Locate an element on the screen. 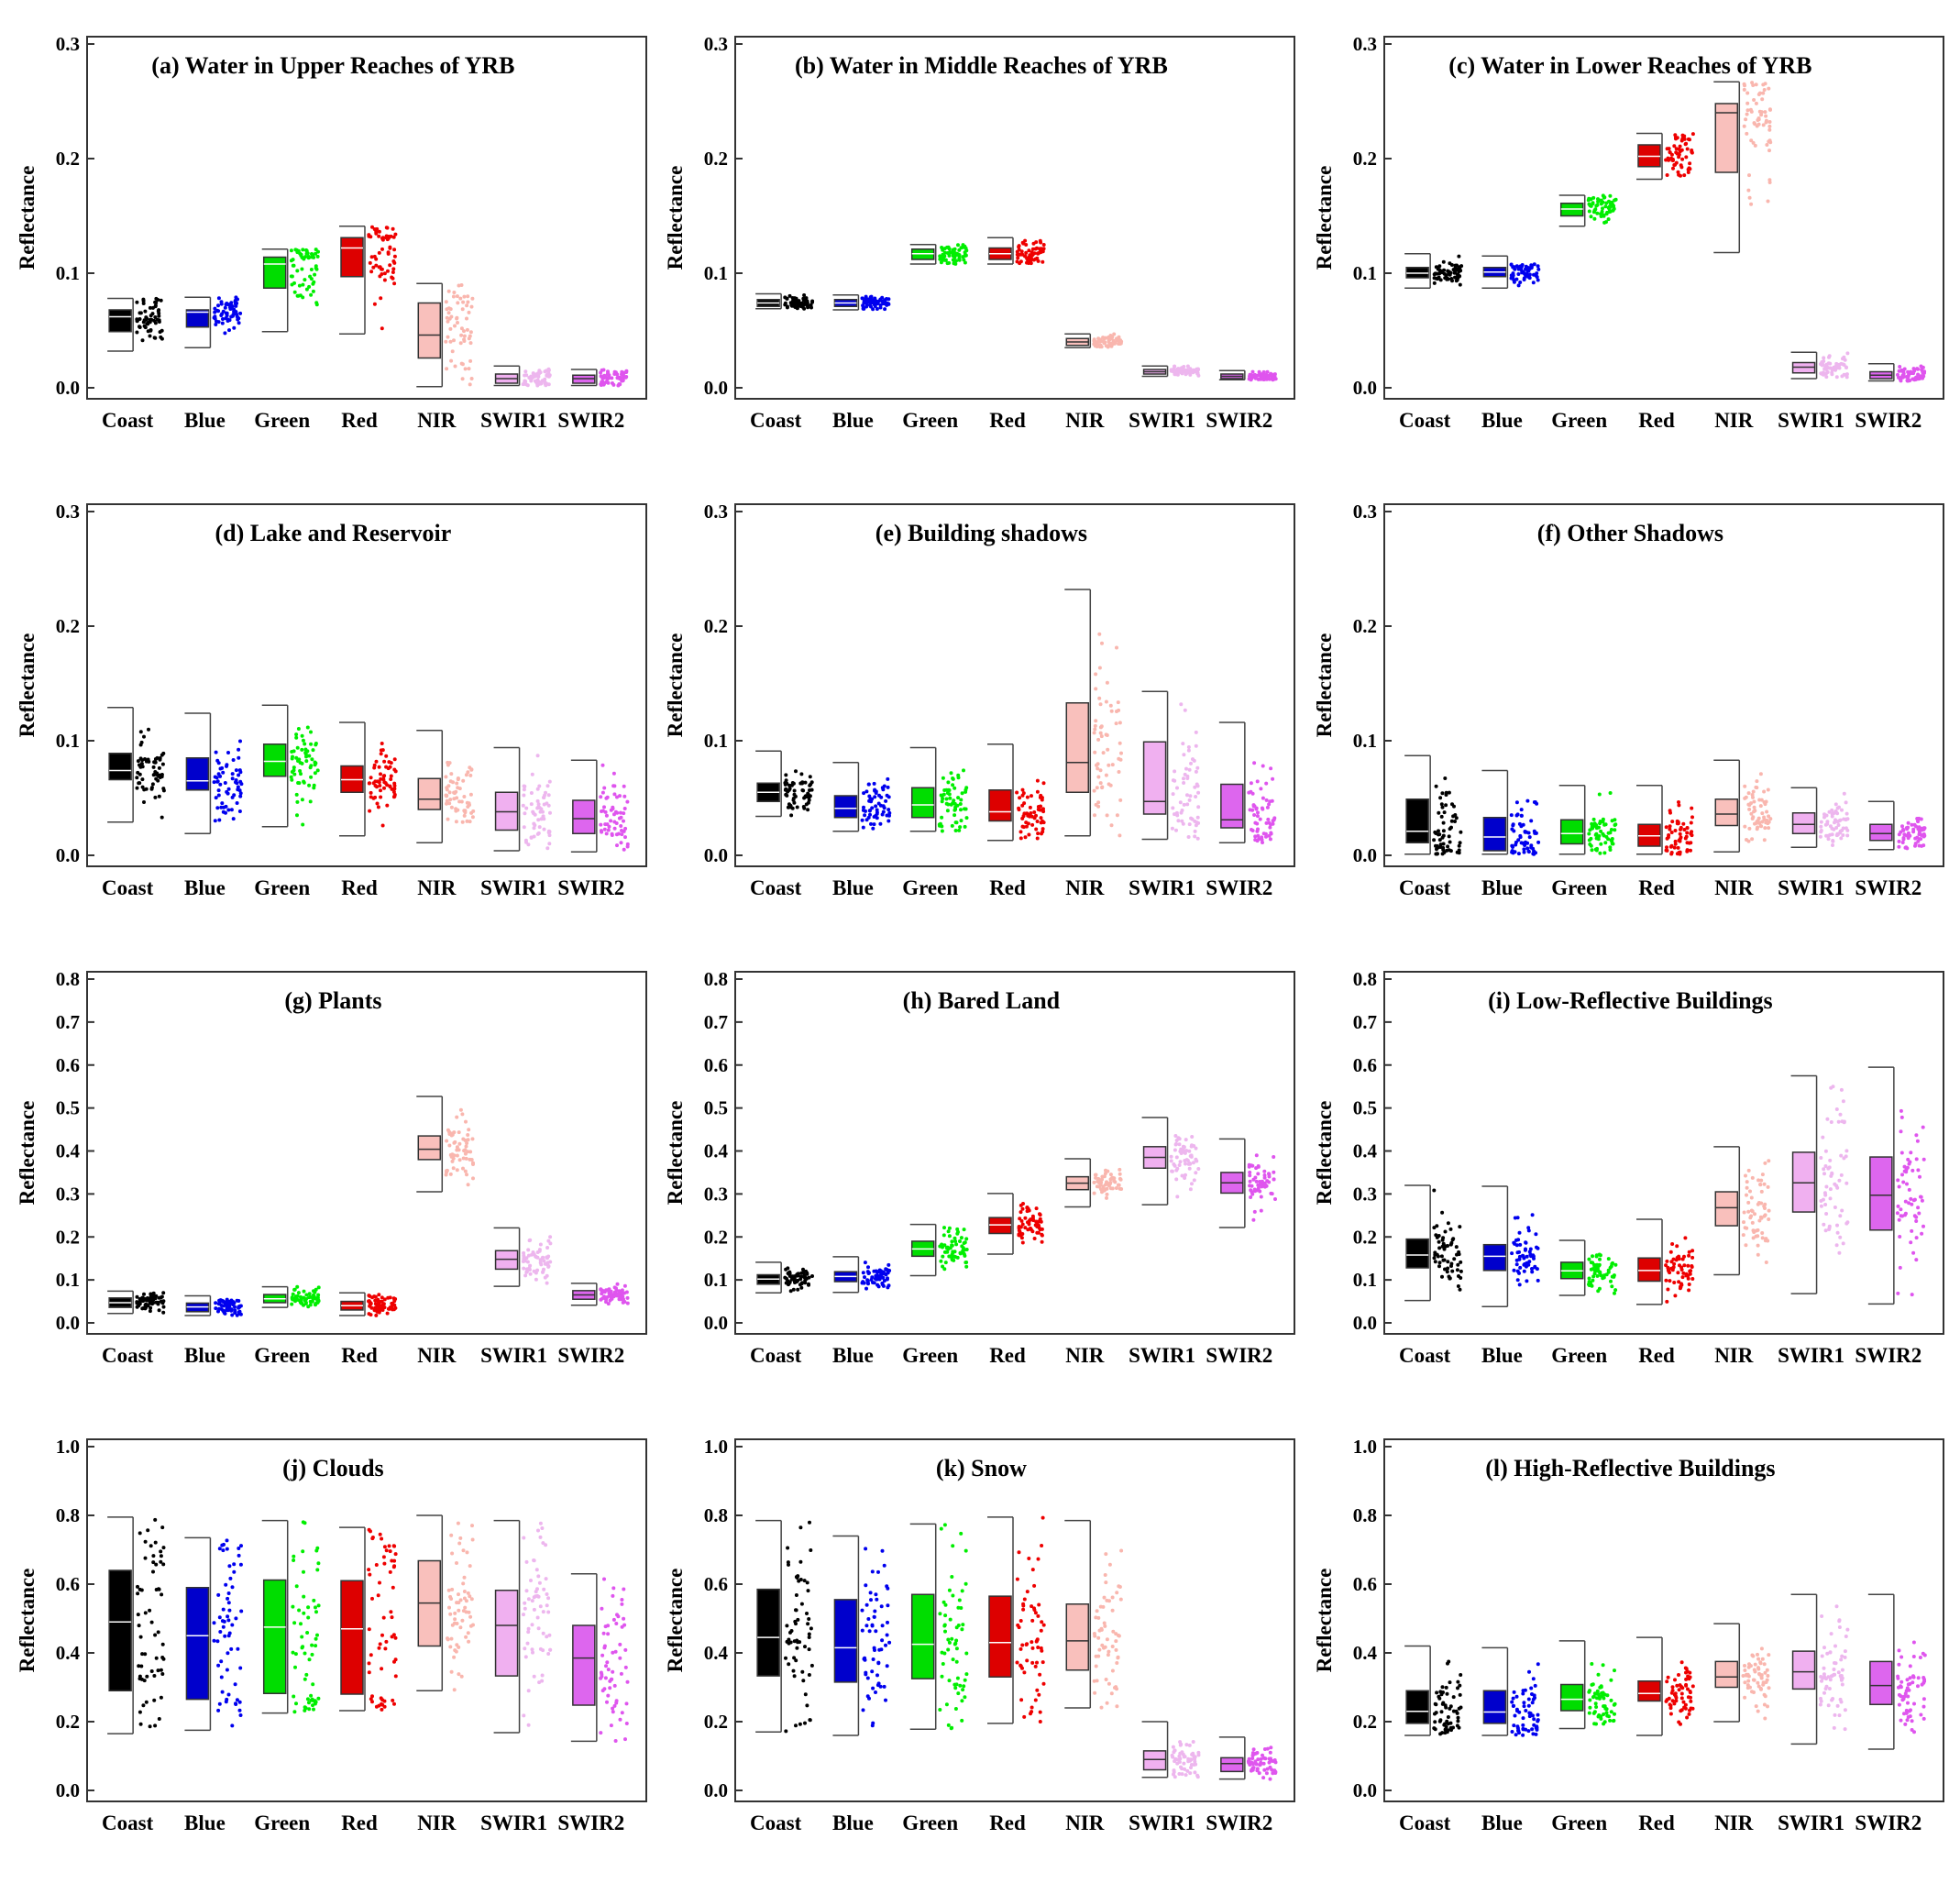  y-tick-label: 0.8 is located at coordinates (716, 979).